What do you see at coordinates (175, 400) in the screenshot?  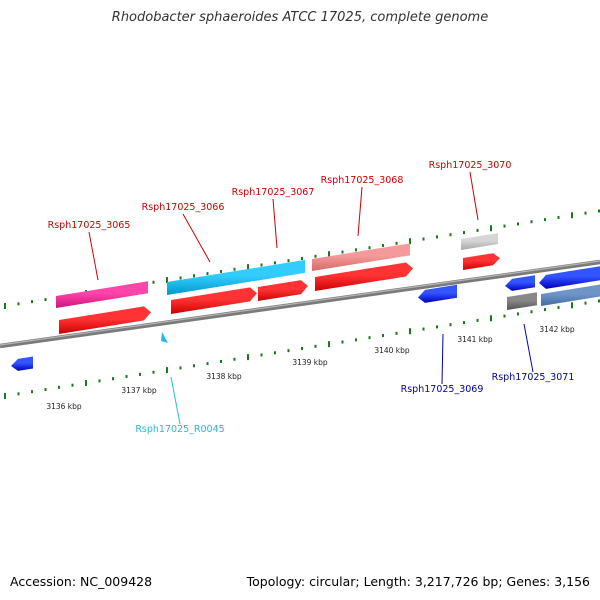 I see `leader-line-gR0045` at bounding box center [175, 400].